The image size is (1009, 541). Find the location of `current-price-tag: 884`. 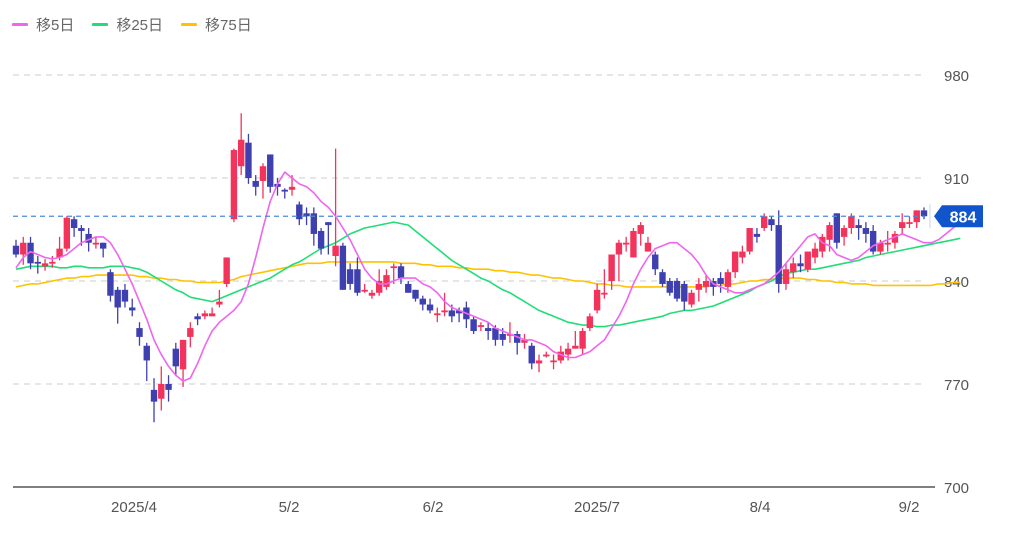

current-price-tag: 884 is located at coordinates (958, 216).